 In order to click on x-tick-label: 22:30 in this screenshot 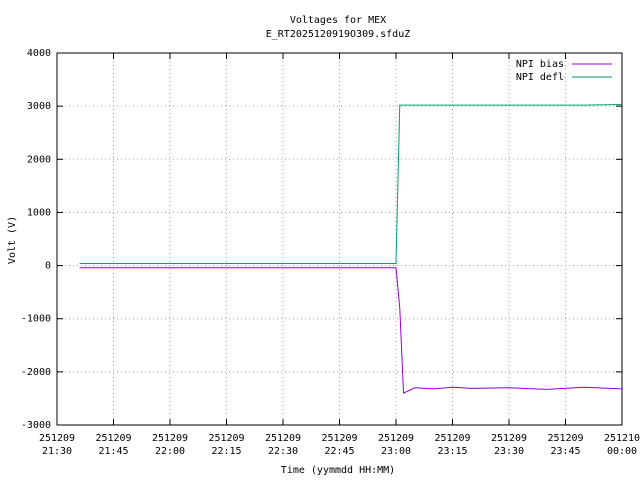, I will do `click(283, 451)`.